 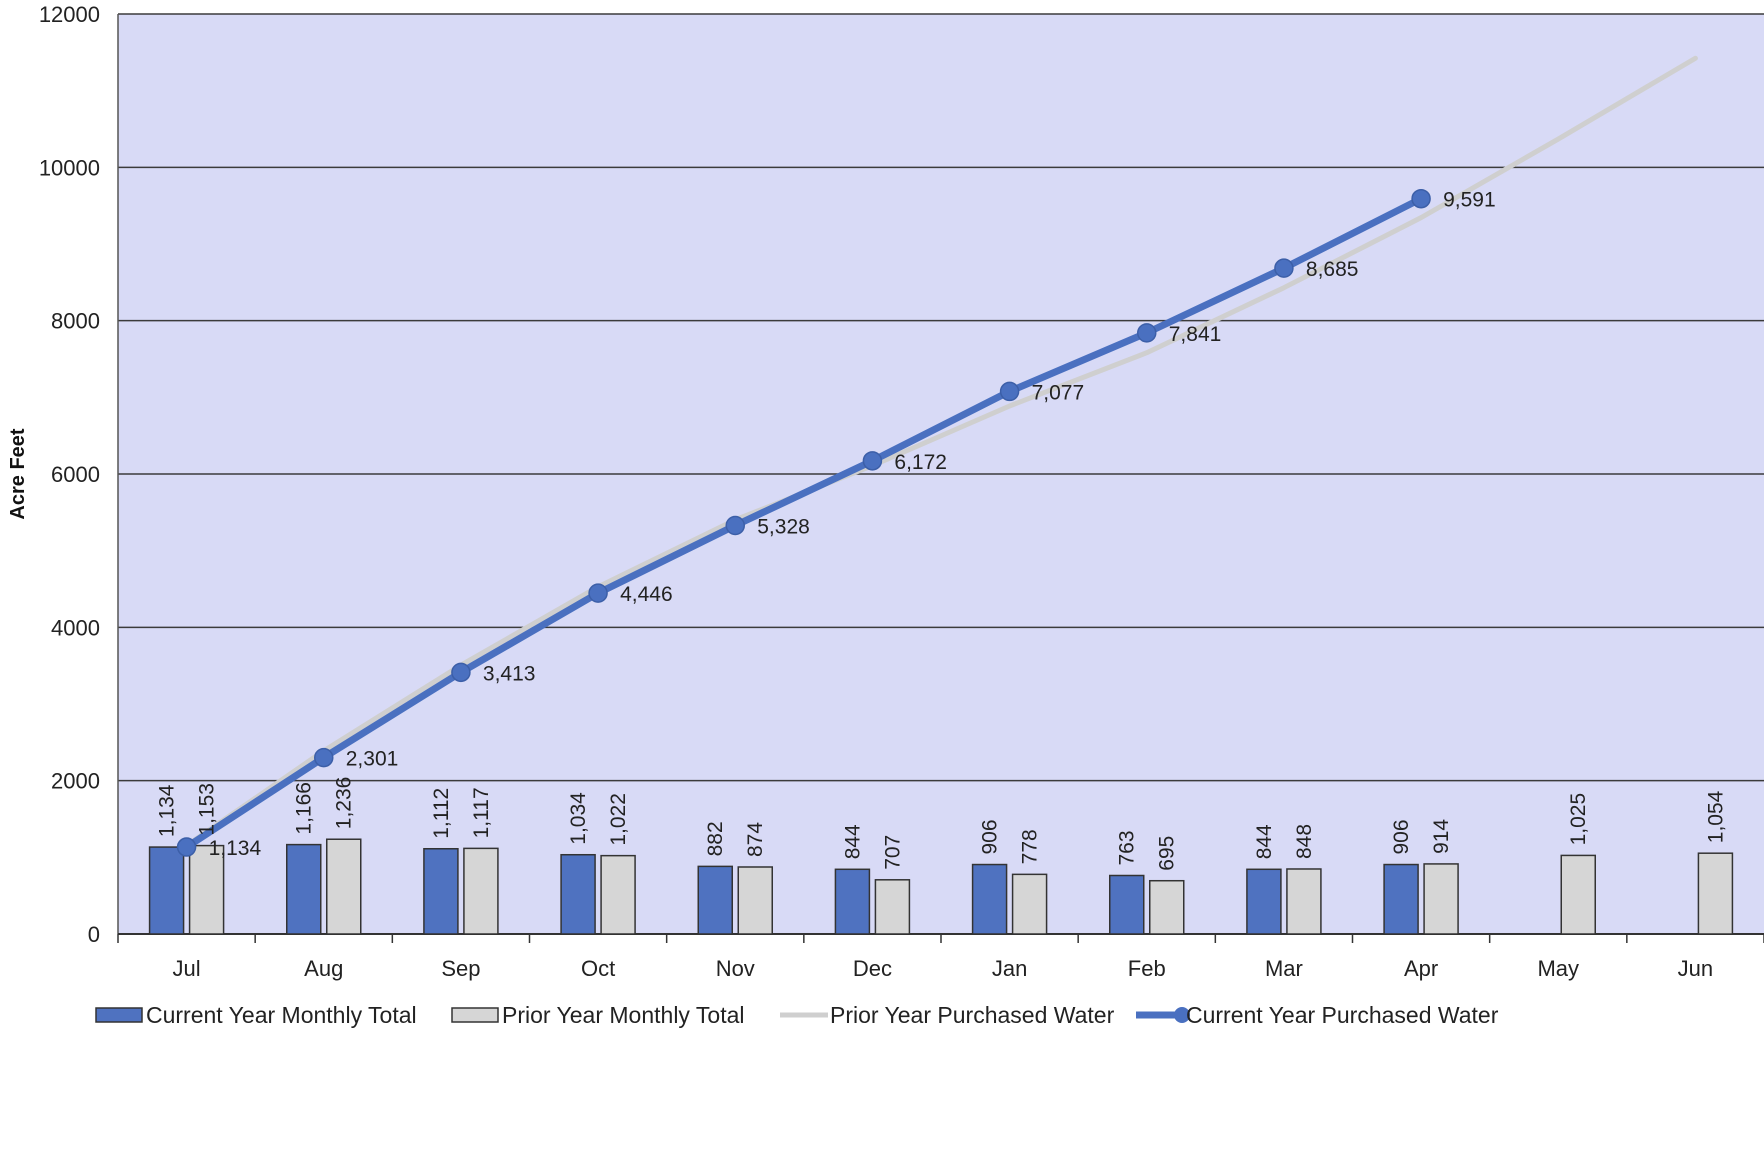 What do you see at coordinates (69, 167) in the screenshot?
I see `y-tick-label: 10000` at bounding box center [69, 167].